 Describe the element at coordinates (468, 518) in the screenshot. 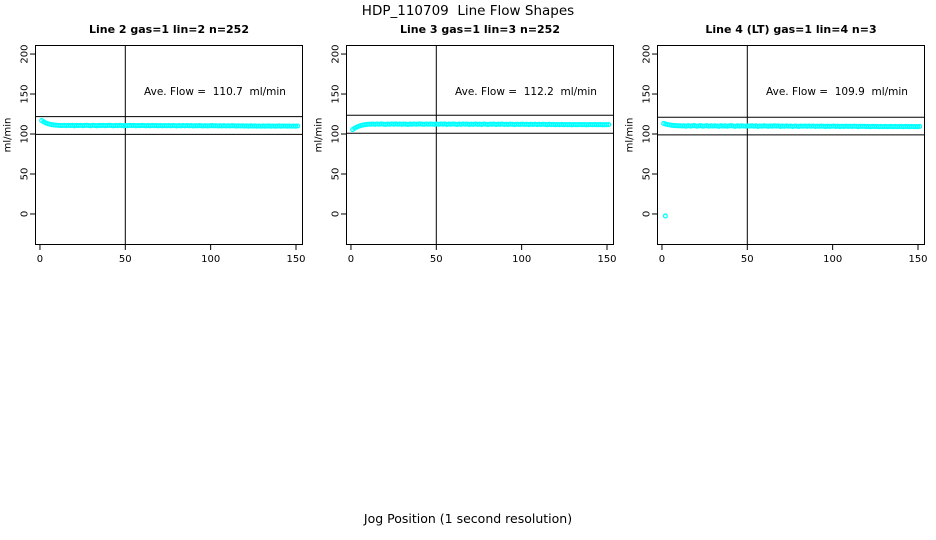

I see `x-axis-label: Jog Position (1 second resolution)` at that location.